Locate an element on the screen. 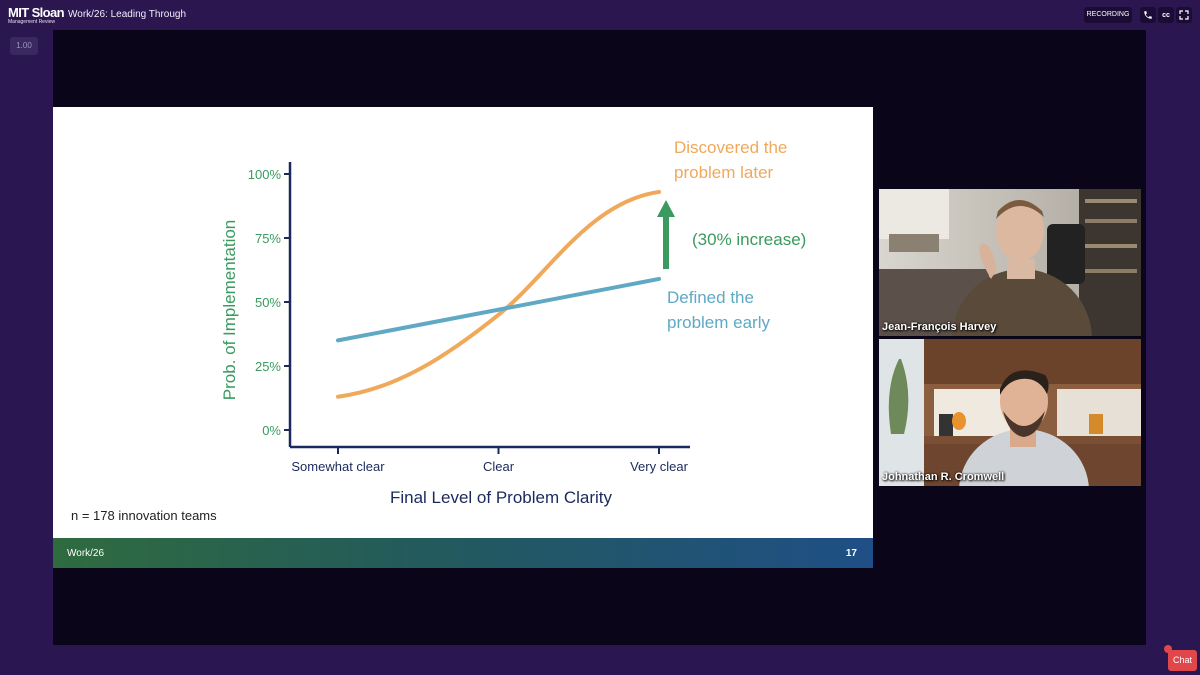 The width and height of the screenshot is (1200, 675). fullscreen-button is located at coordinates (1184, 15).